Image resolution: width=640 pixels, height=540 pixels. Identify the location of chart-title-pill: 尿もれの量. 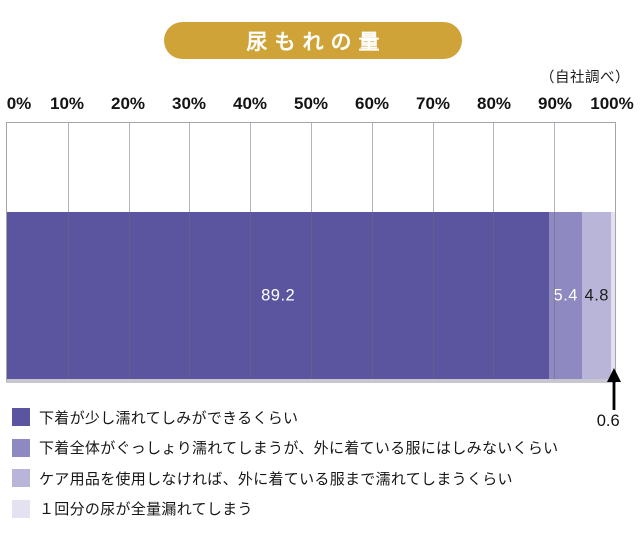
(313, 40).